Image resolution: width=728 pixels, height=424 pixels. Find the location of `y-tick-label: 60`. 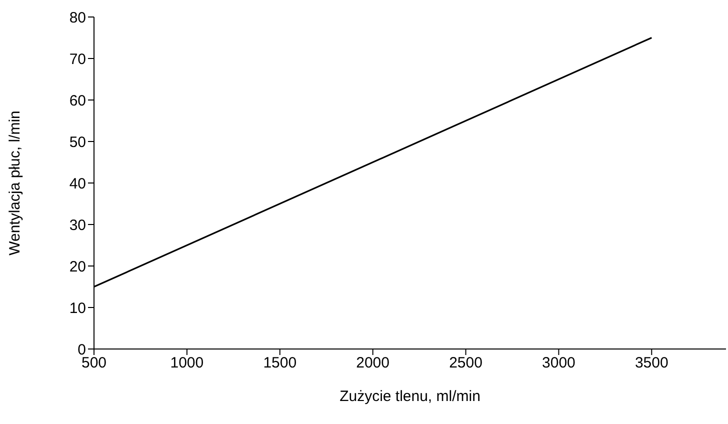

y-tick-label: 60 is located at coordinates (77, 101).